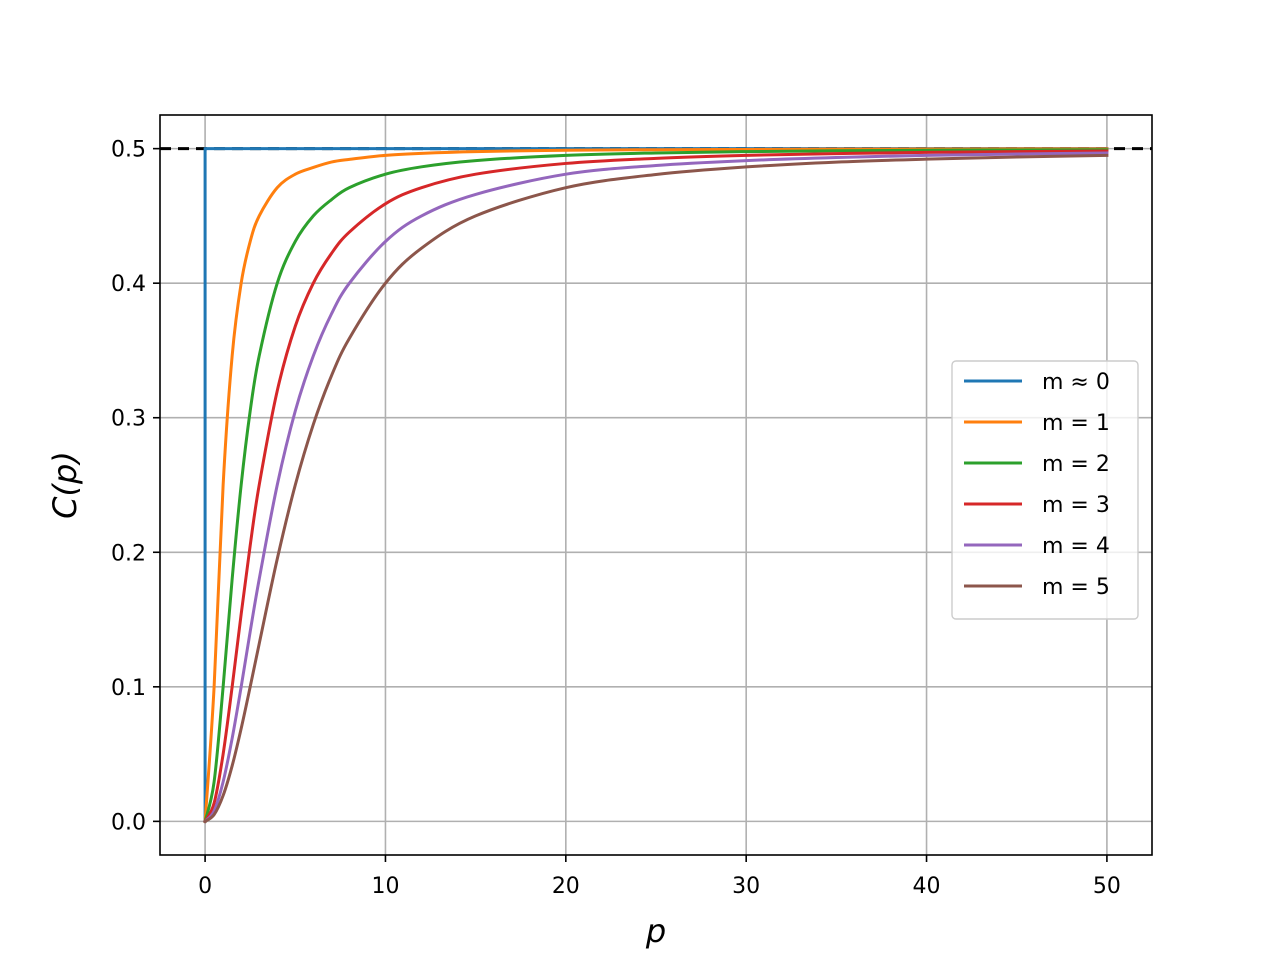  Describe the element at coordinates (385, 886) in the screenshot. I see `x-tick-label: 10` at that location.